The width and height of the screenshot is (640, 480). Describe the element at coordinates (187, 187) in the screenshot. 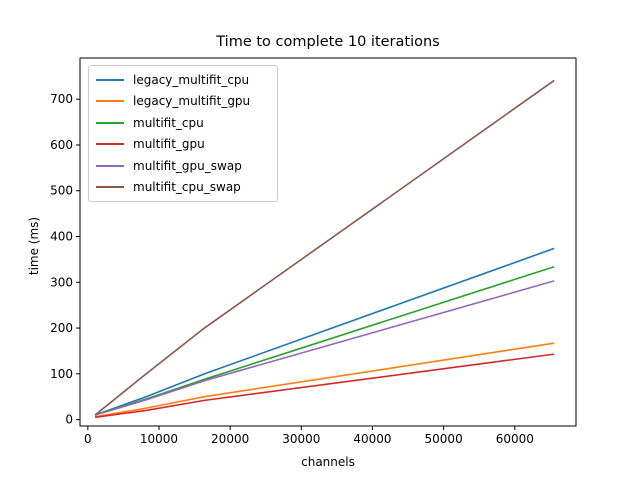

I see `legend-label: multifit_cpu_swap` at that location.